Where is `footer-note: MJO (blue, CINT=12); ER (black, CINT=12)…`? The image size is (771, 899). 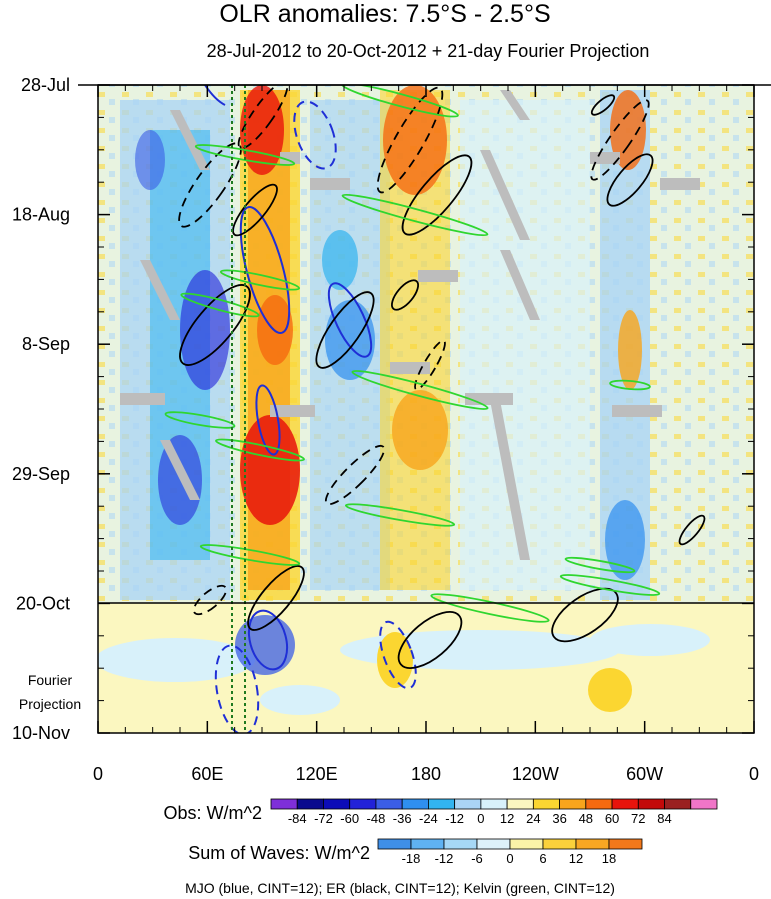
footer-note: MJO (blue, CINT=12); ER (black, CINT=12)… is located at coordinates (400, 888).